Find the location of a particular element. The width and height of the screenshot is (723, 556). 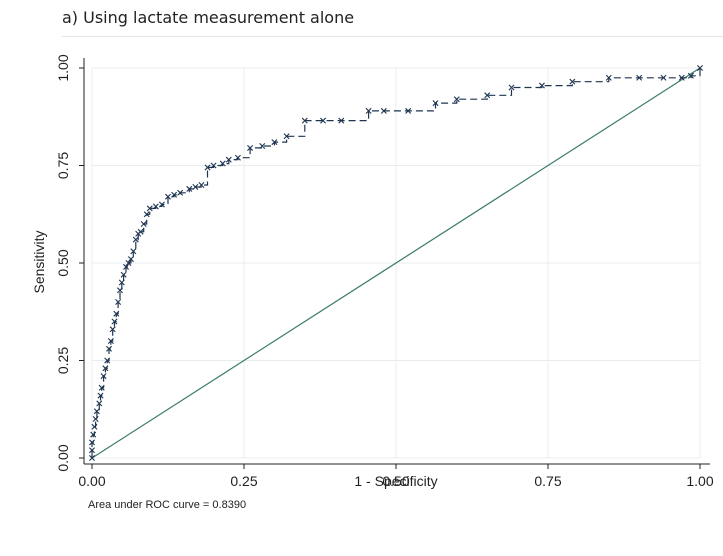

y-tick-label: 0.50 is located at coordinates (63, 262).